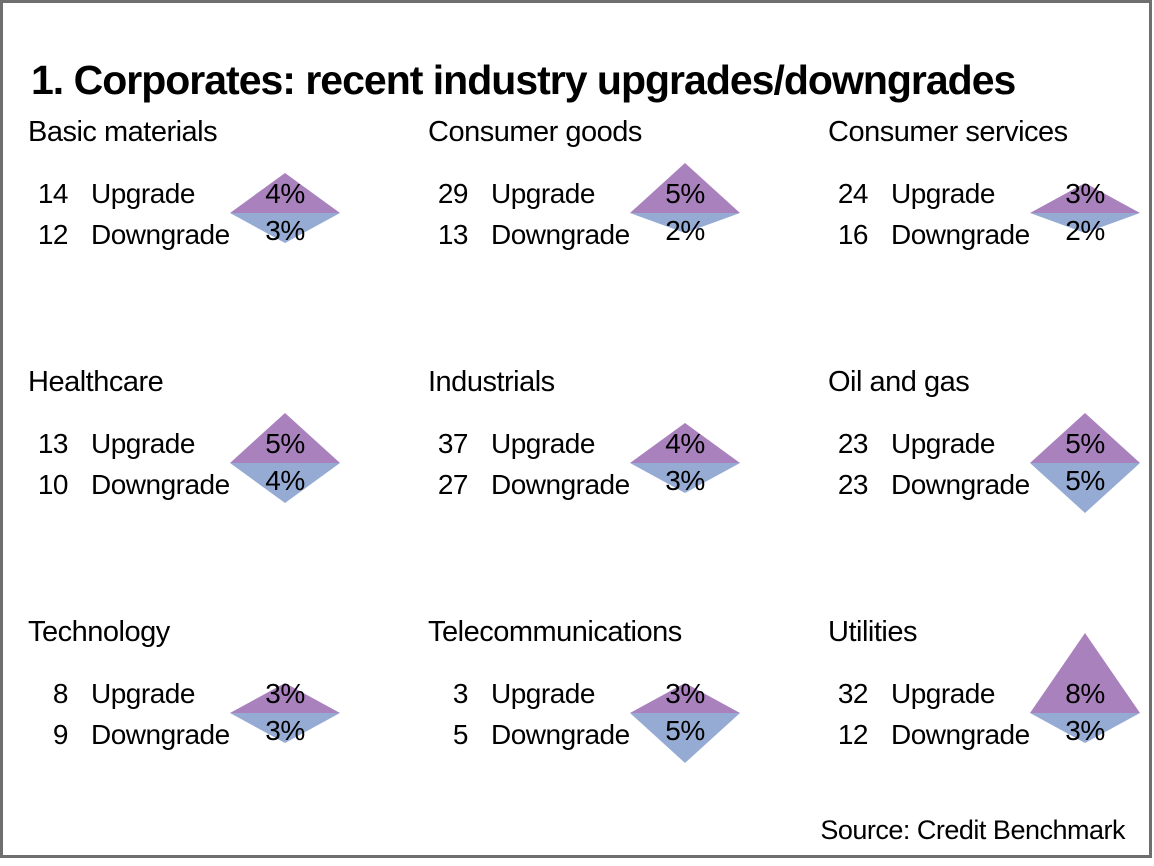  Describe the element at coordinates (853, 484) in the screenshot. I see `downgrade-count: 23` at that location.